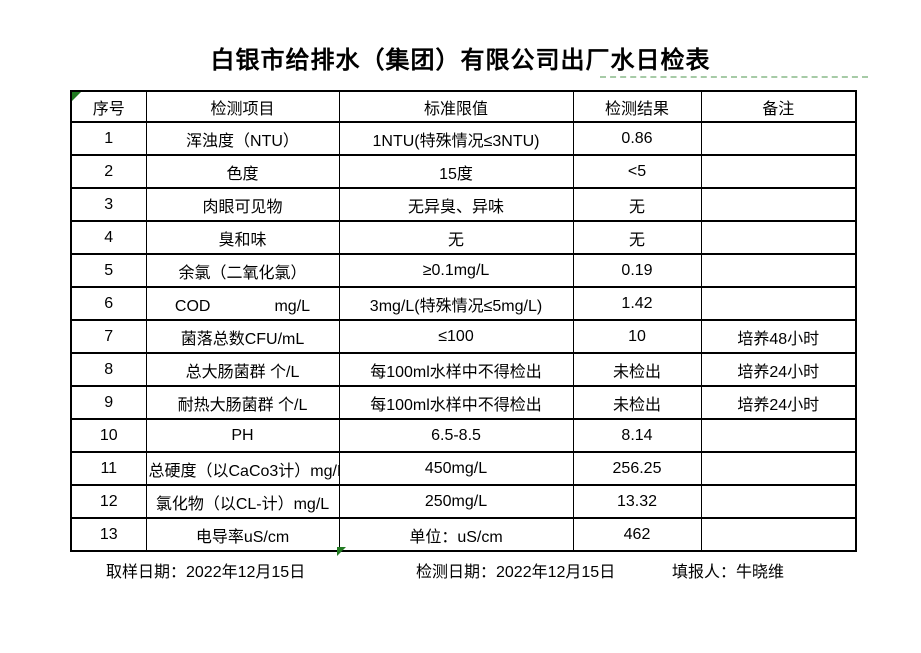 The image size is (921, 653). Describe the element at coordinates (242, 402) in the screenshot. I see `cell-item-name: 耐热大肠菌群 个/L` at that location.